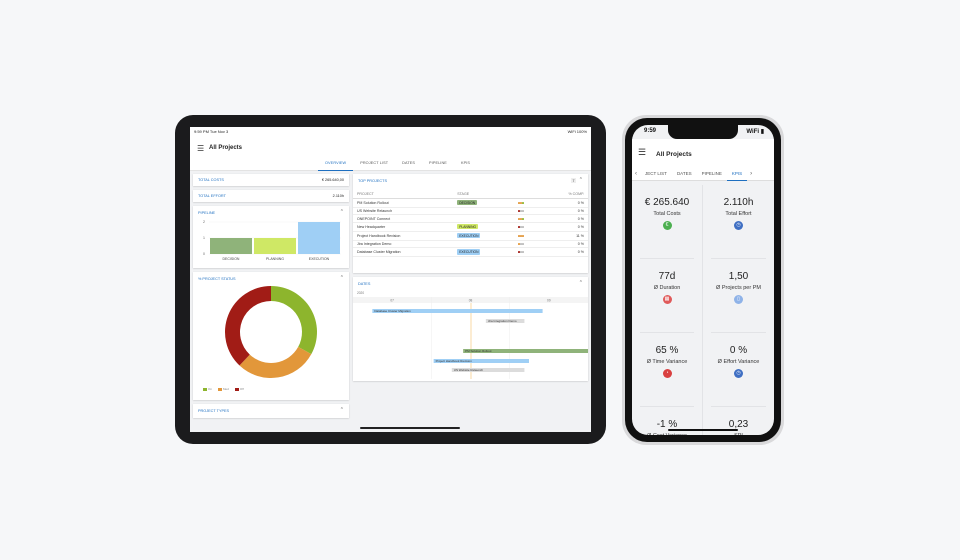 The width and height of the screenshot is (960, 560). Describe the element at coordinates (667, 421) in the screenshot. I see `kpi-tile: -1 % Ø Cost Variance` at that location.